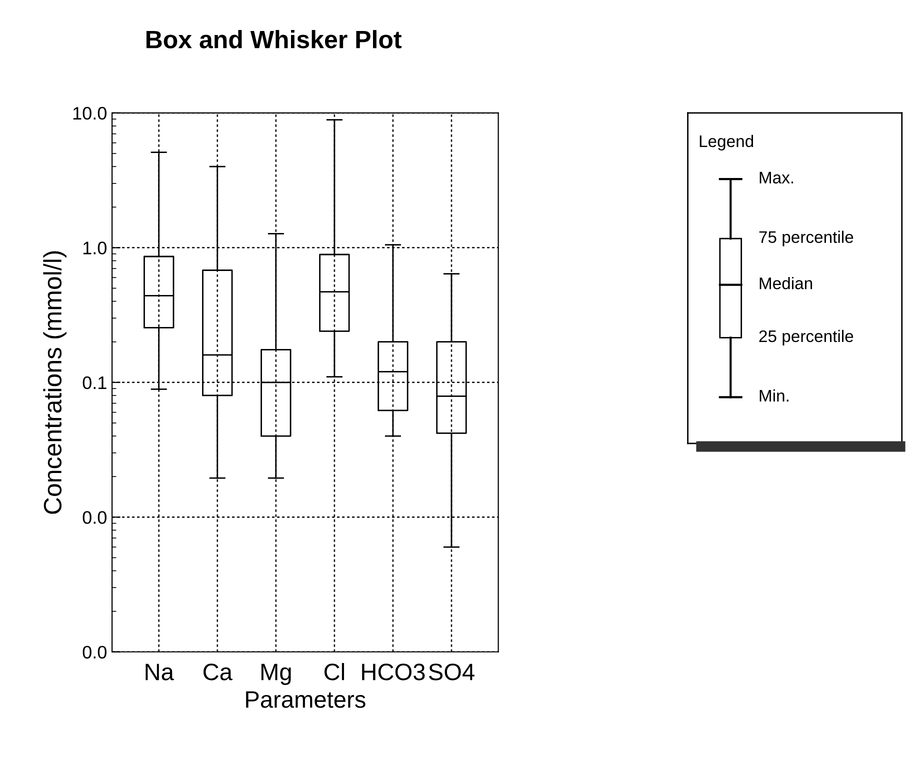  What do you see at coordinates (276, 674) in the screenshot?
I see `x-tick-label: Mg` at bounding box center [276, 674].